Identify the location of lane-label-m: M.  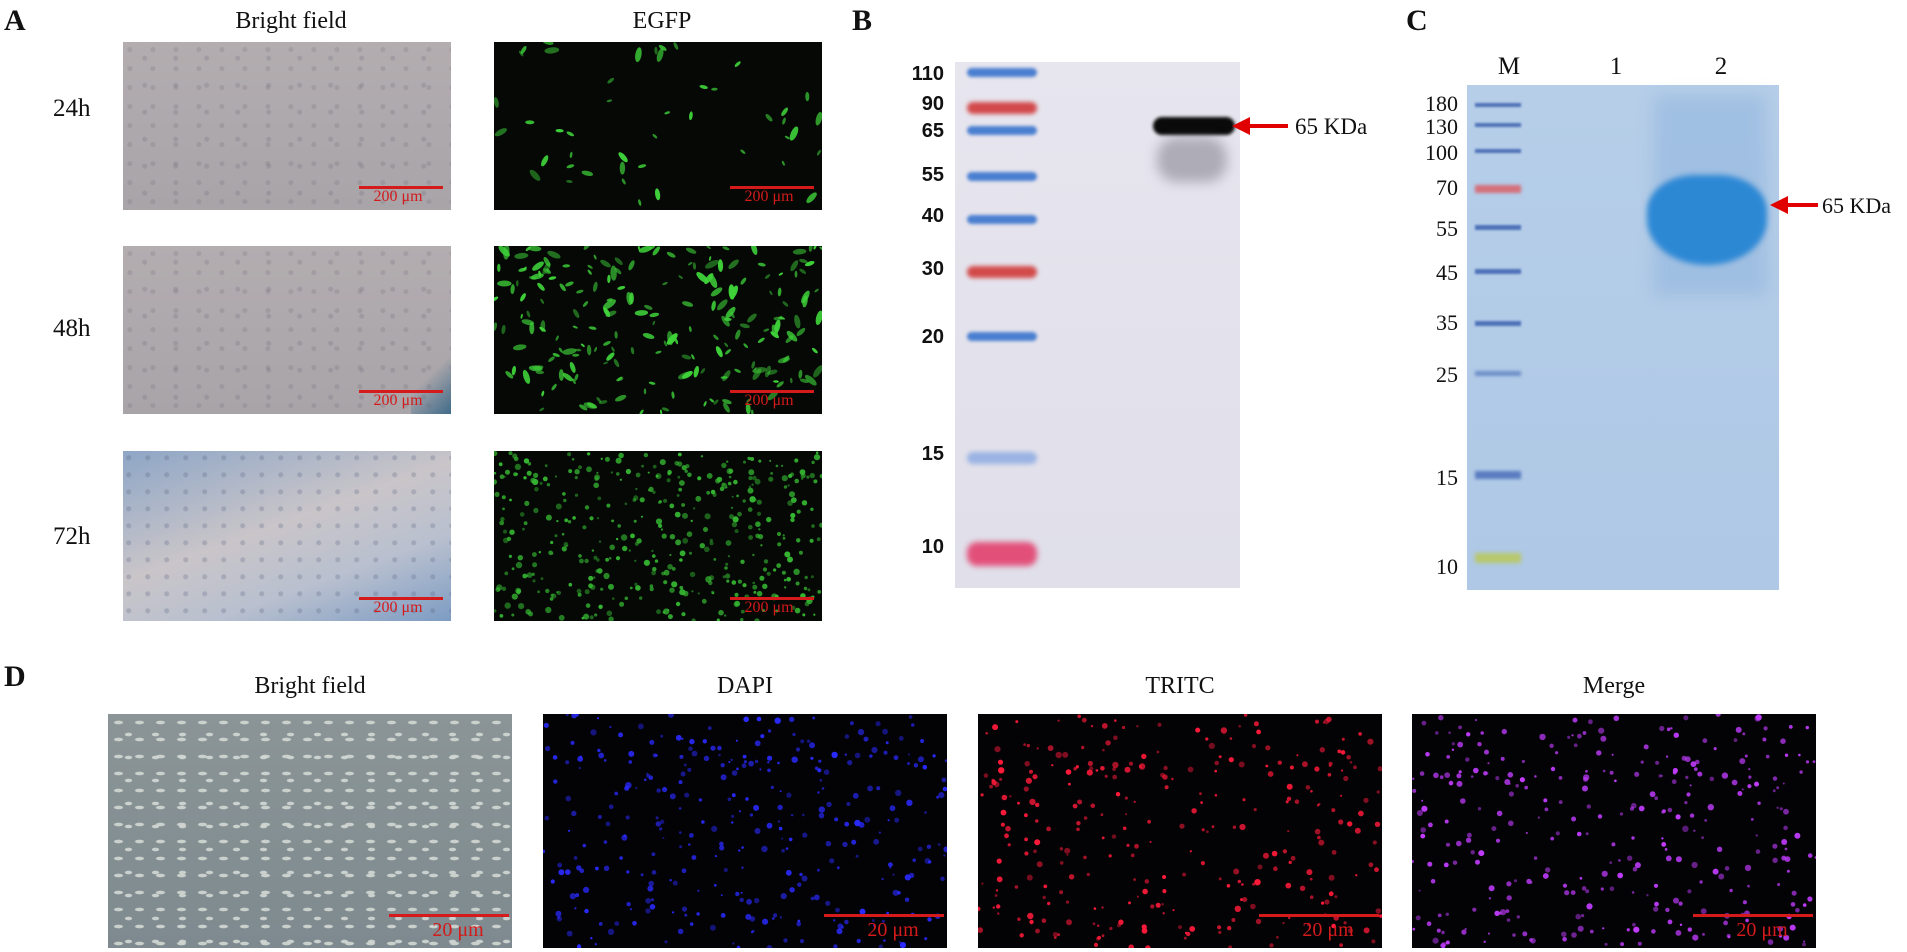
(1509, 66).